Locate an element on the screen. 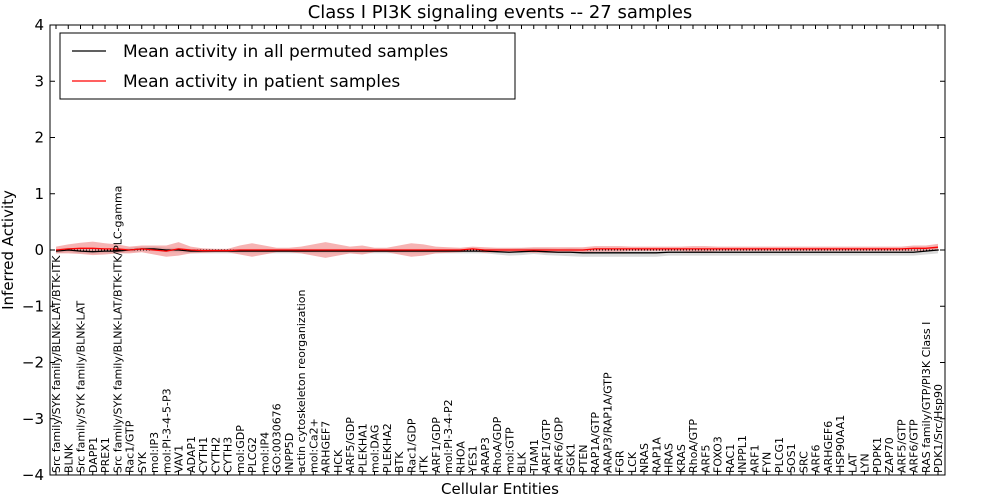 The height and width of the screenshot is (504, 1000). x-tick-label: ARF1/GTP is located at coordinates (546, 446).